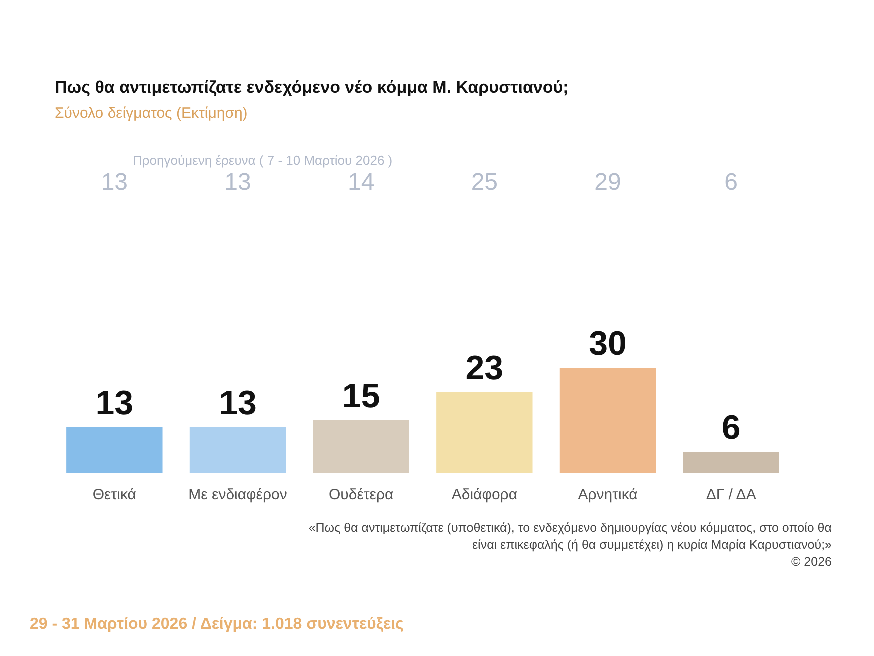 This screenshot has height=656, width=874. What do you see at coordinates (238, 495) in the screenshot?
I see `x-tick-label: Με ενδιαφέρον` at bounding box center [238, 495].